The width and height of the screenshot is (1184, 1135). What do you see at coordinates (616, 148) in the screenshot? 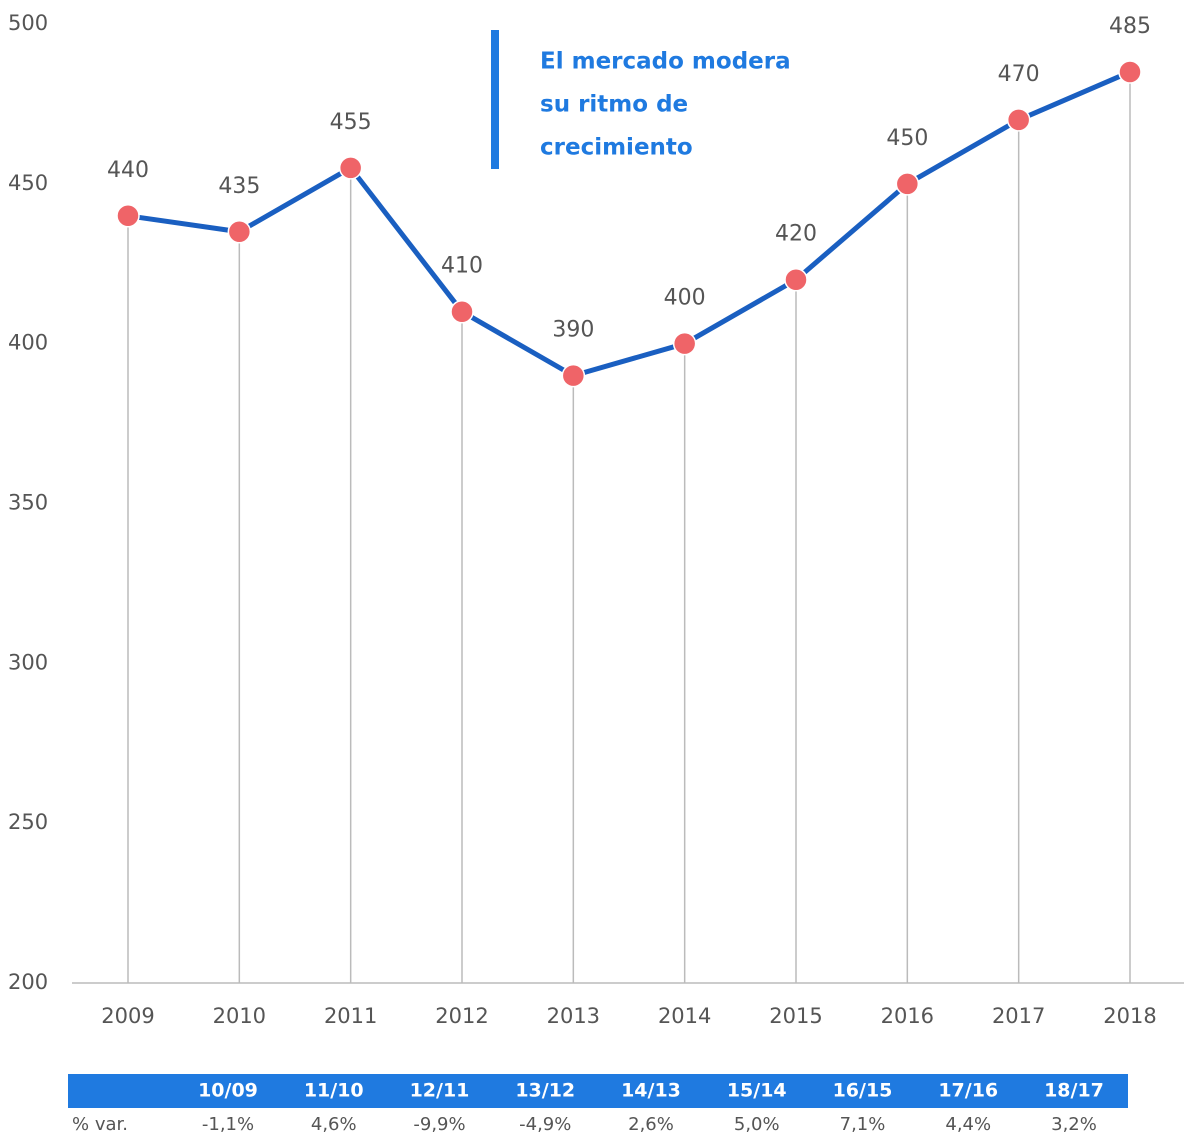
I see `annotation: crecimiento` at bounding box center [616, 148].